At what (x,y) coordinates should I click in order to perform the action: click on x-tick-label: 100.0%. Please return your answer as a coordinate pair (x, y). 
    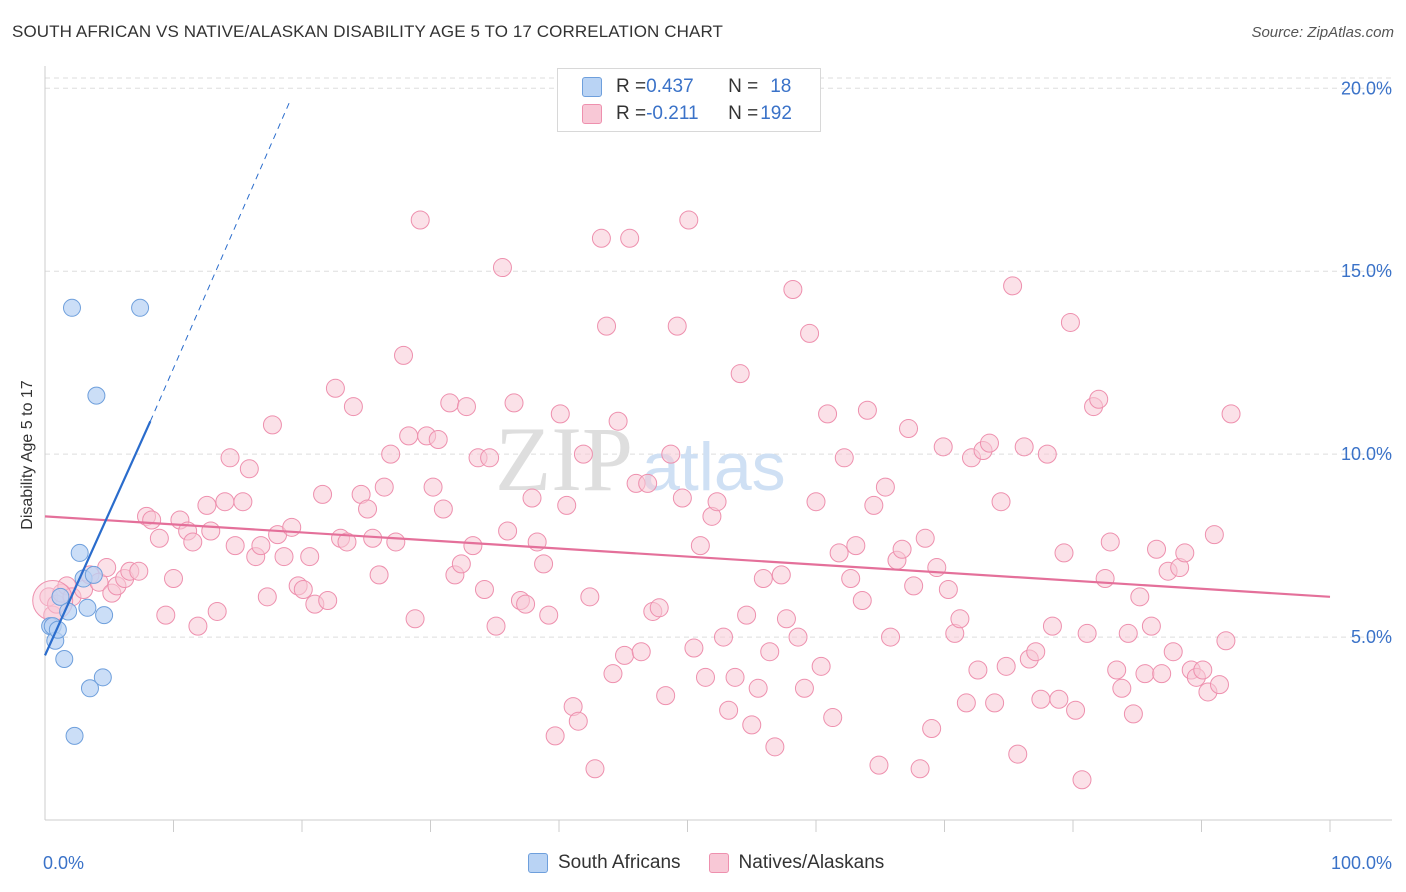
    Looking at the image, I should click on (1361, 863).